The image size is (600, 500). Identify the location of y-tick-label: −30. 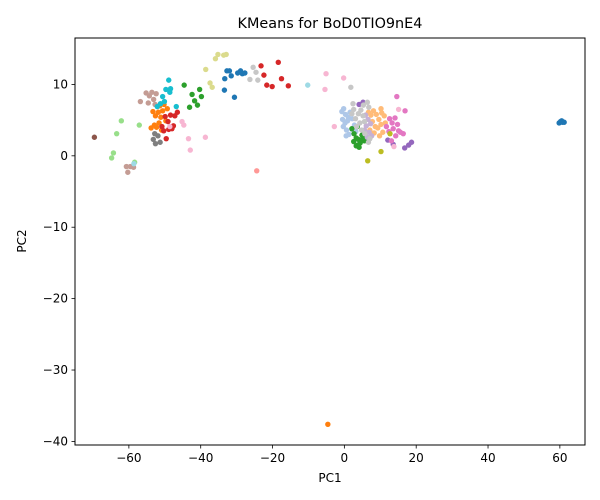
(55, 370).